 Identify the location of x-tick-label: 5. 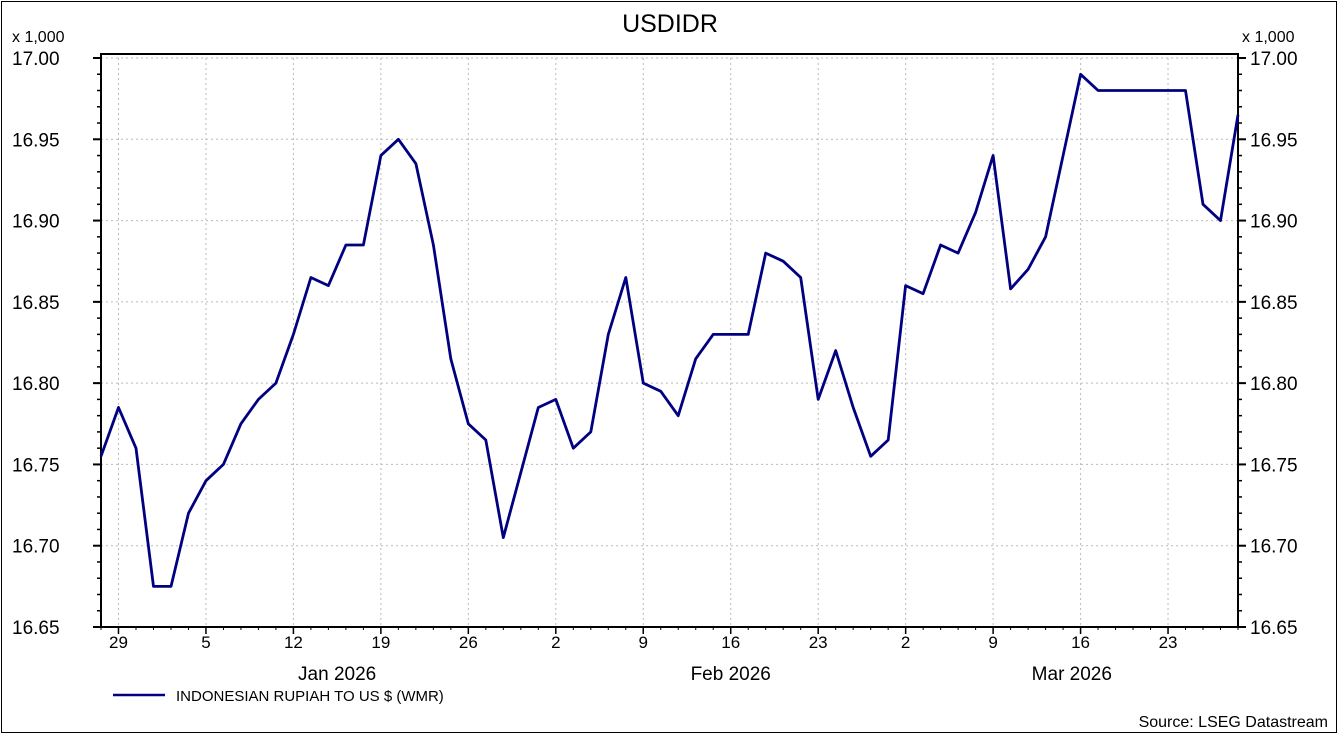
(205, 642).